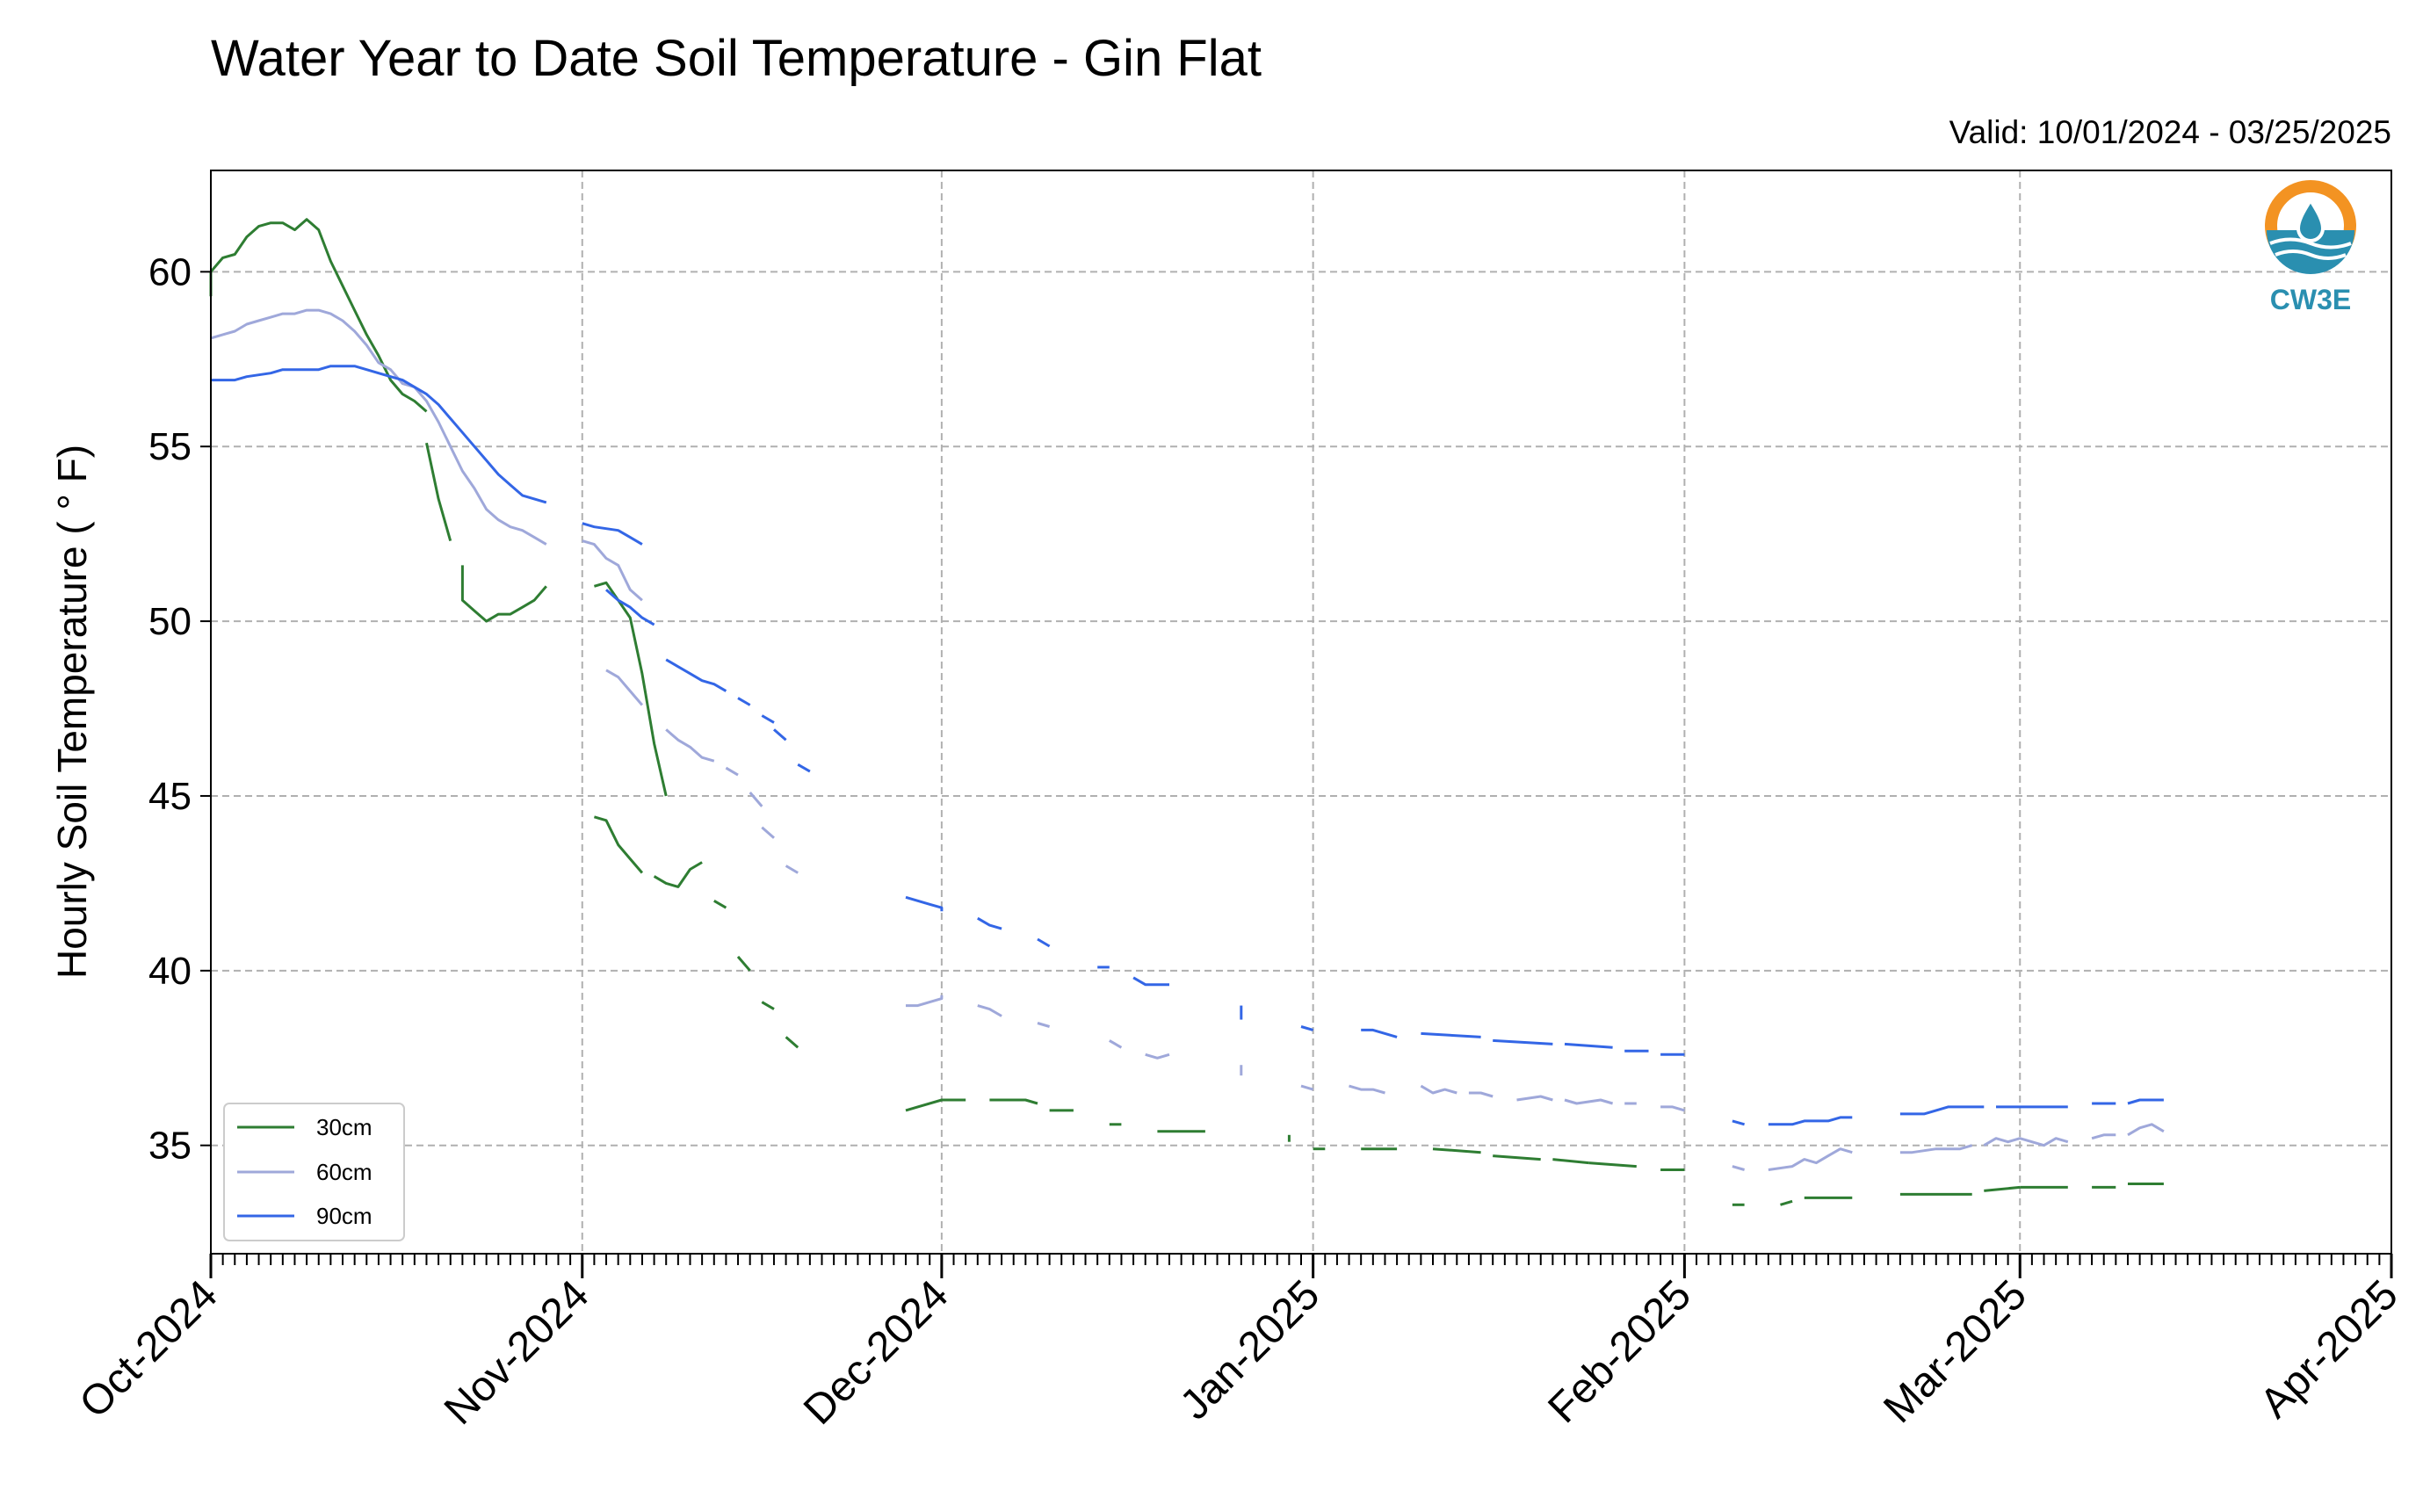 This screenshot has width=2423, height=1512. I want to click on logo-label: CW3E, so click(2310, 299).